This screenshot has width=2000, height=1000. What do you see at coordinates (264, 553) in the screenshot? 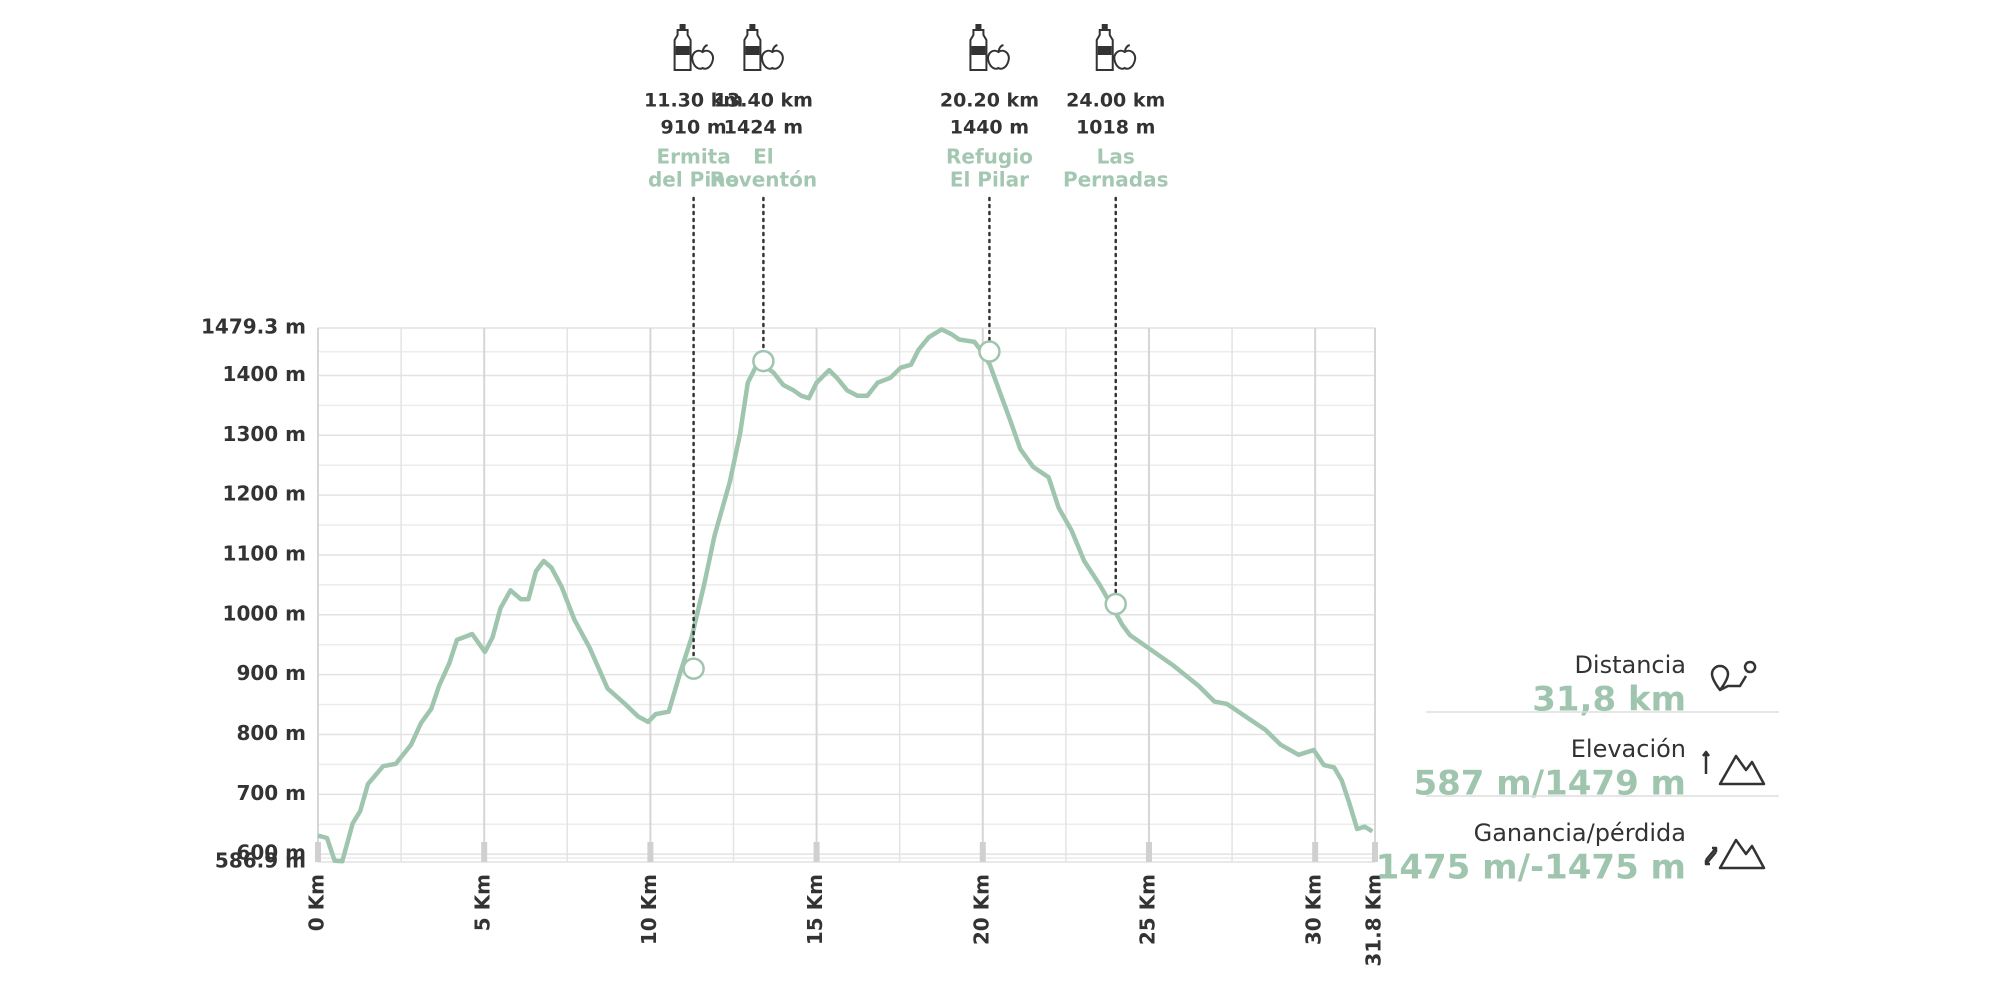
I see `y-tick-label: 1100 m` at bounding box center [264, 553].